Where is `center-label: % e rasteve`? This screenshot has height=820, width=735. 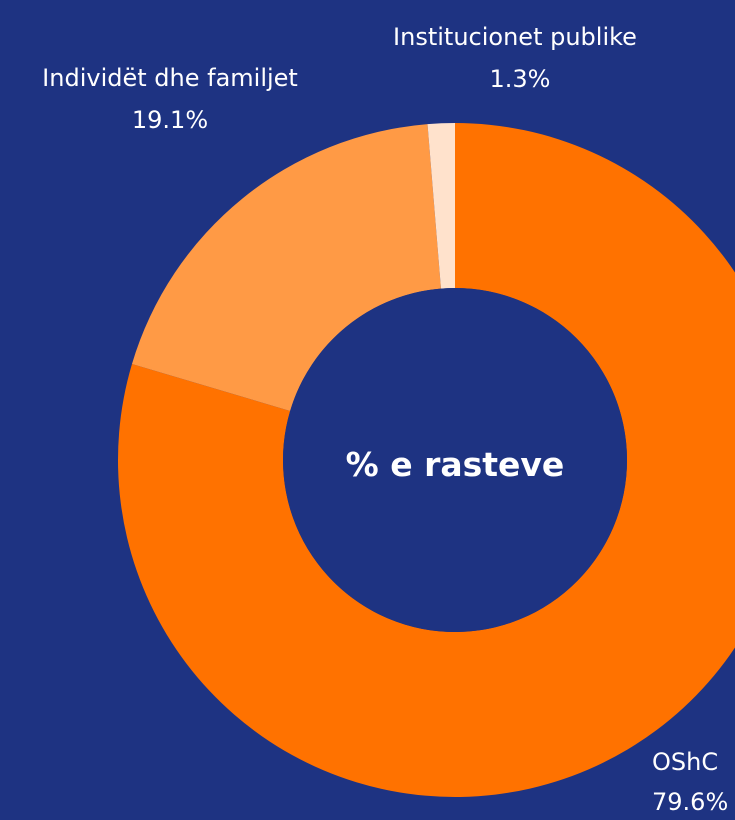 center-label: % e rasteve is located at coordinates (455, 464).